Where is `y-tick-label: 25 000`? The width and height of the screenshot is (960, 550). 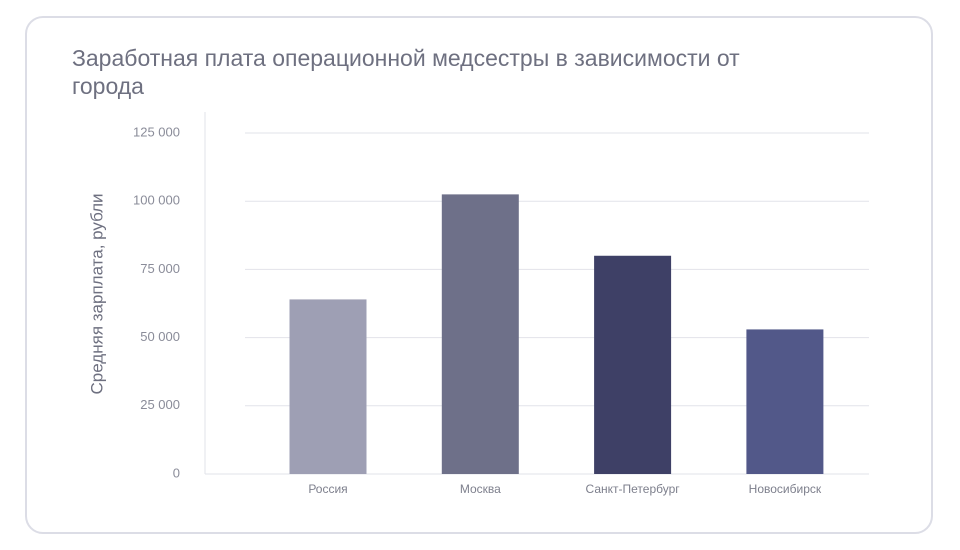
y-tick-label: 25 000 is located at coordinates (160, 404).